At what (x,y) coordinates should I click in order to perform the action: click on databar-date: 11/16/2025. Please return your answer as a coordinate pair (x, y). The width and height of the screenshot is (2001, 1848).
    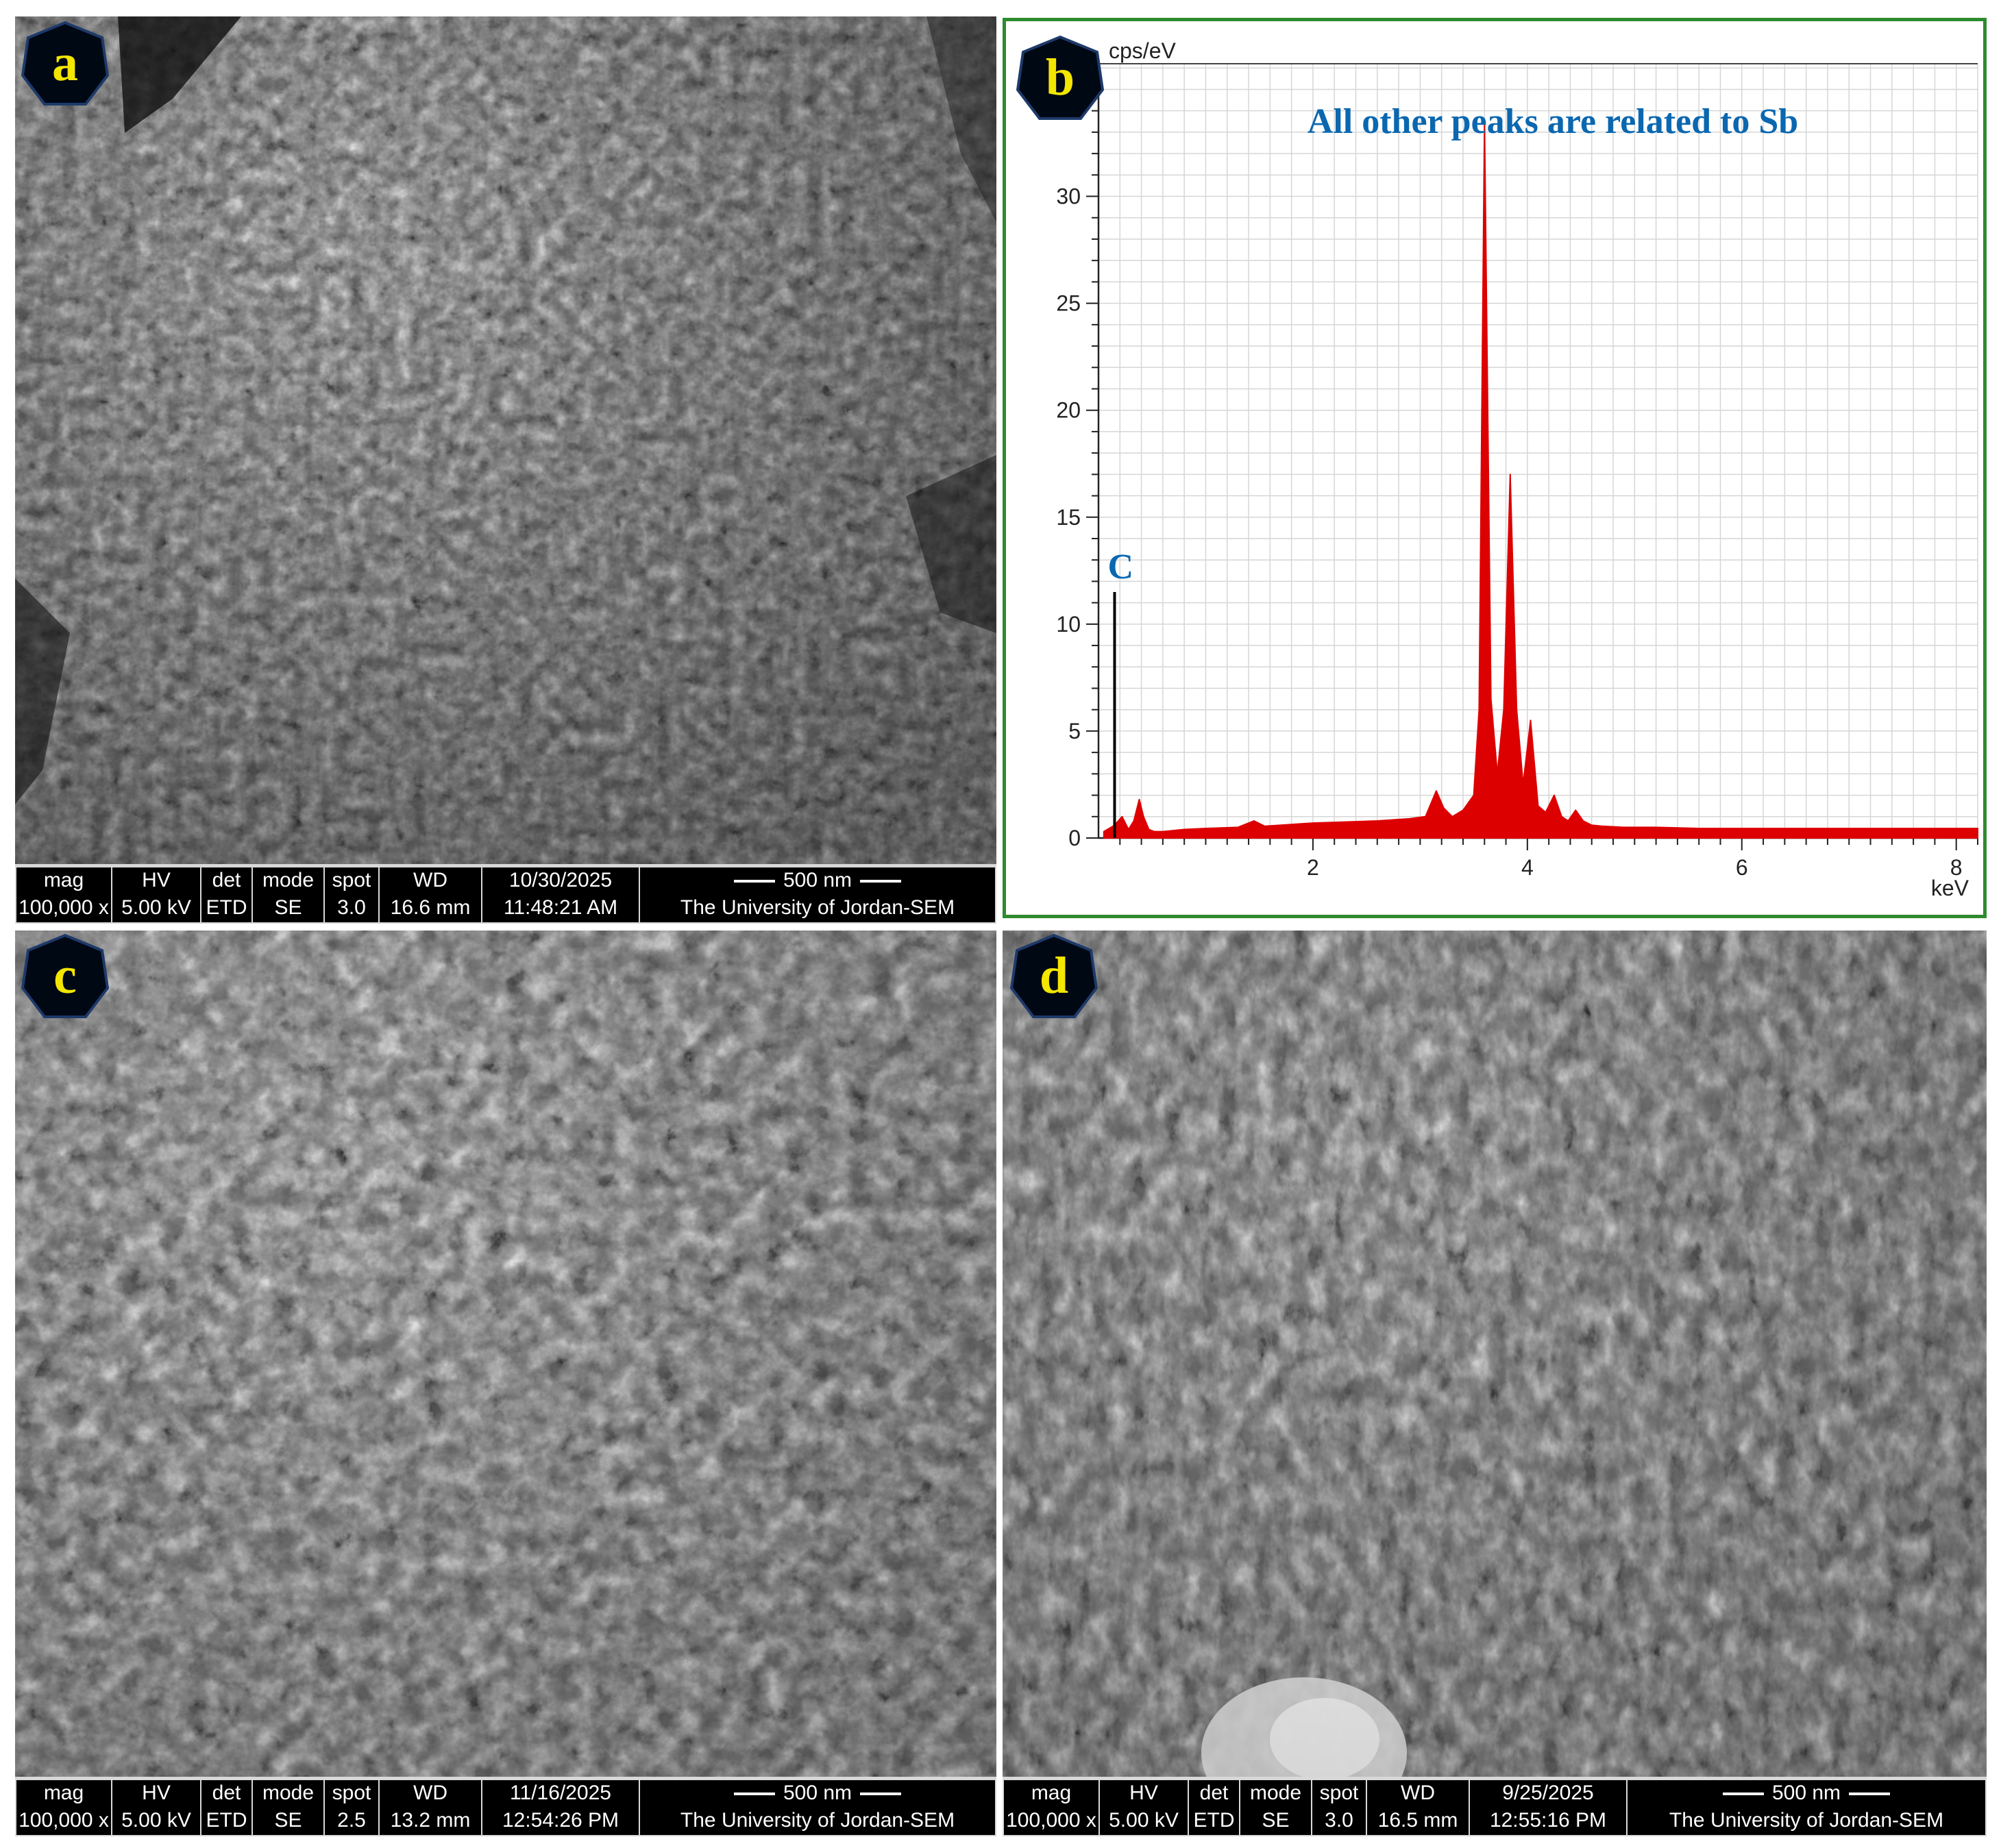
    Looking at the image, I should click on (560, 1793).